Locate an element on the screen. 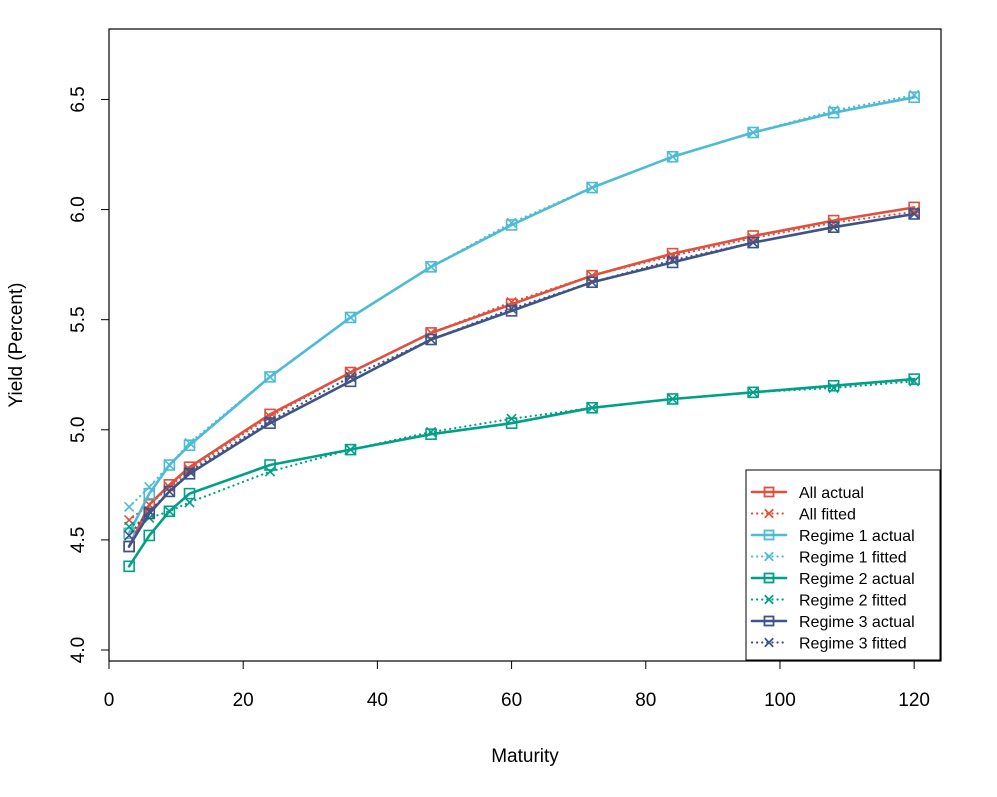 The image size is (997, 797). x-axis: 0 20 40 60 80 100 120 is located at coordinates (517, 685).